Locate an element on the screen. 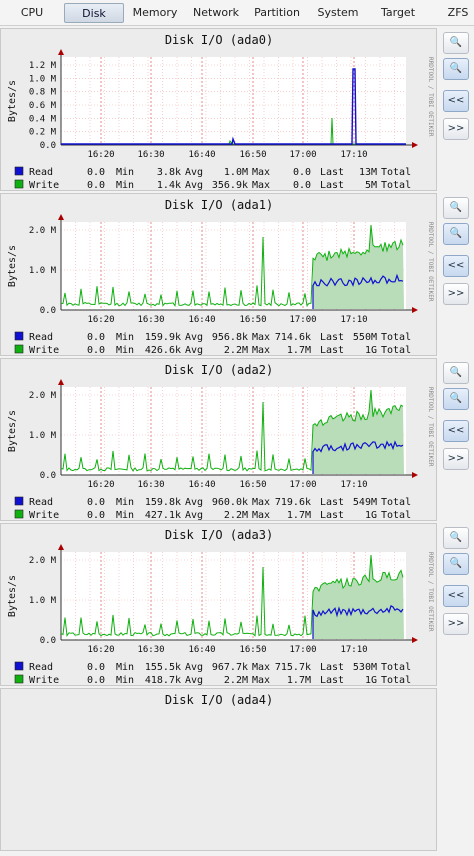  y-tick-label: 0.8 M is located at coordinates (43, 93).